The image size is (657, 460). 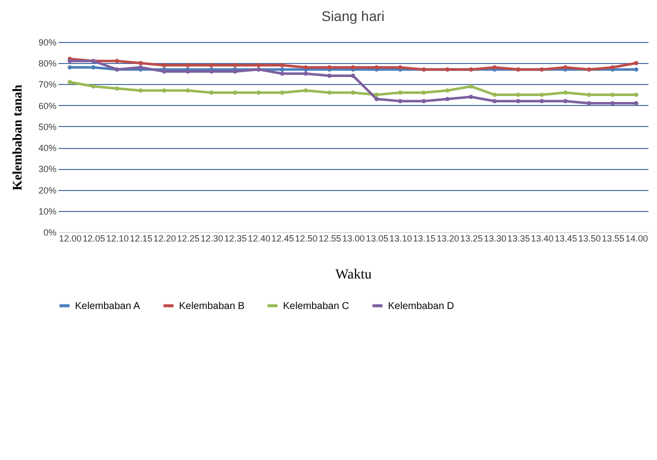 I want to click on x-tick-label: 12.50, so click(x=306, y=239).